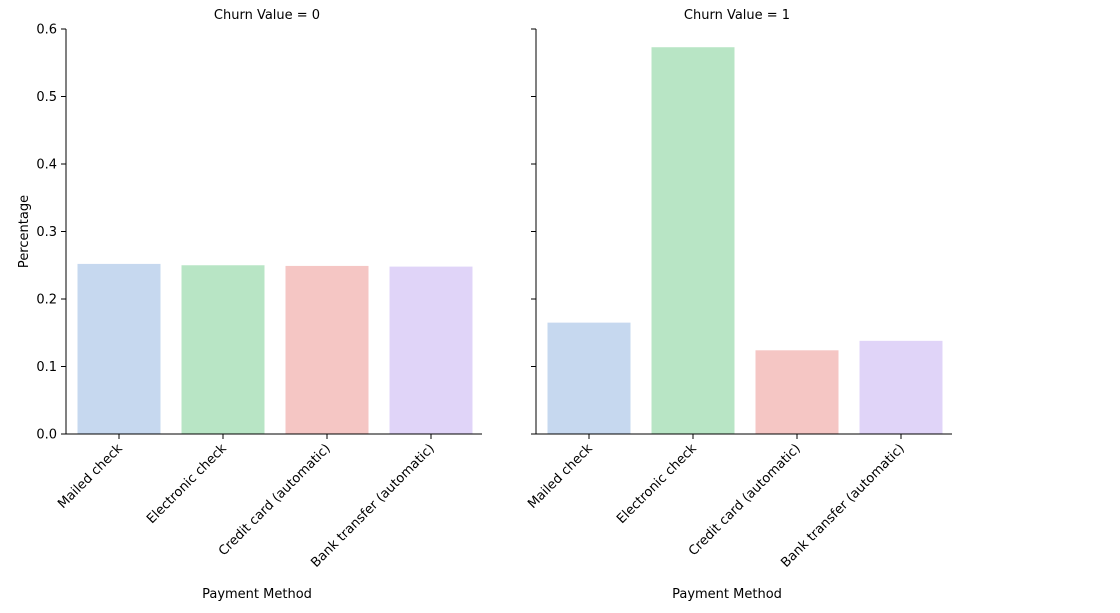  What do you see at coordinates (46, 300) in the screenshot?
I see `y-tick-label: 0.2` at bounding box center [46, 300].